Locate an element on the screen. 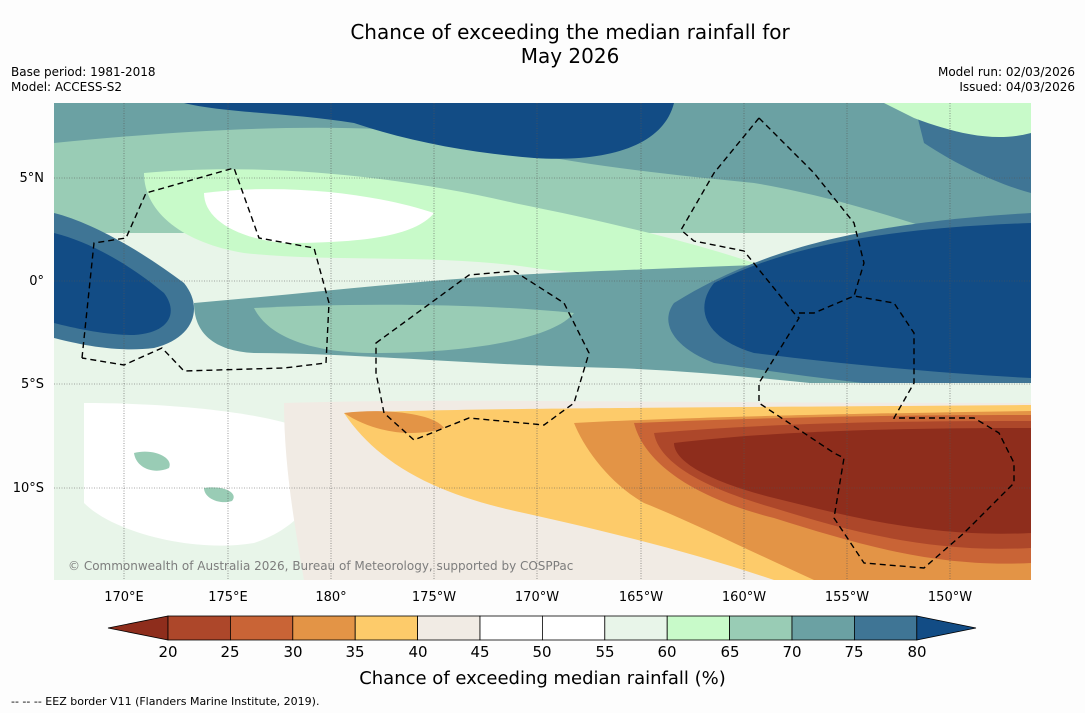 The height and width of the screenshot is (713, 1085). band-darkred-south is located at coordinates (852, 481).